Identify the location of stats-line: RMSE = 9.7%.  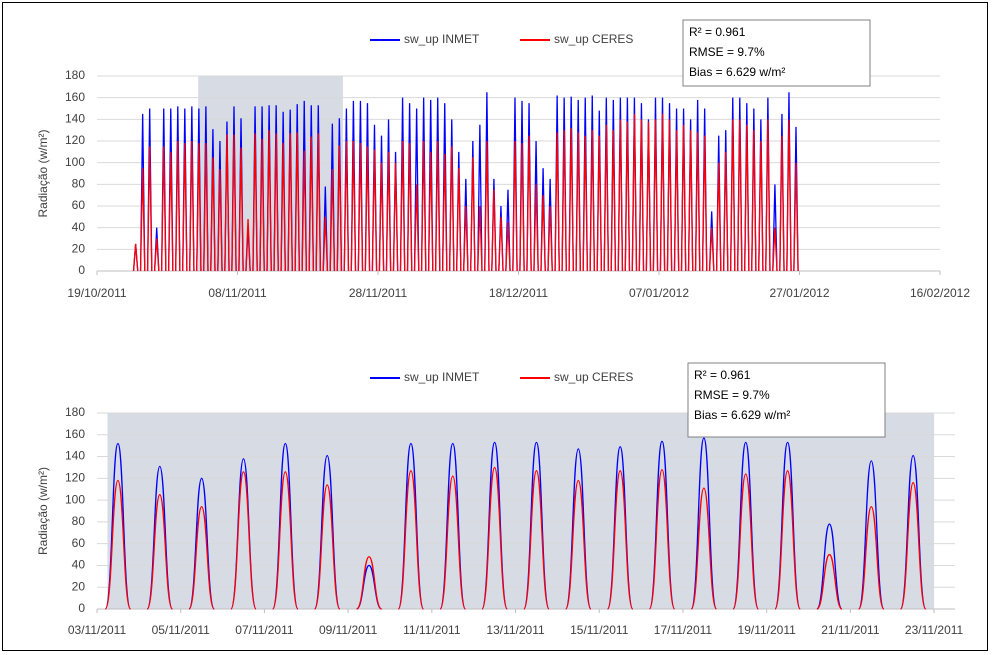
(732, 395).